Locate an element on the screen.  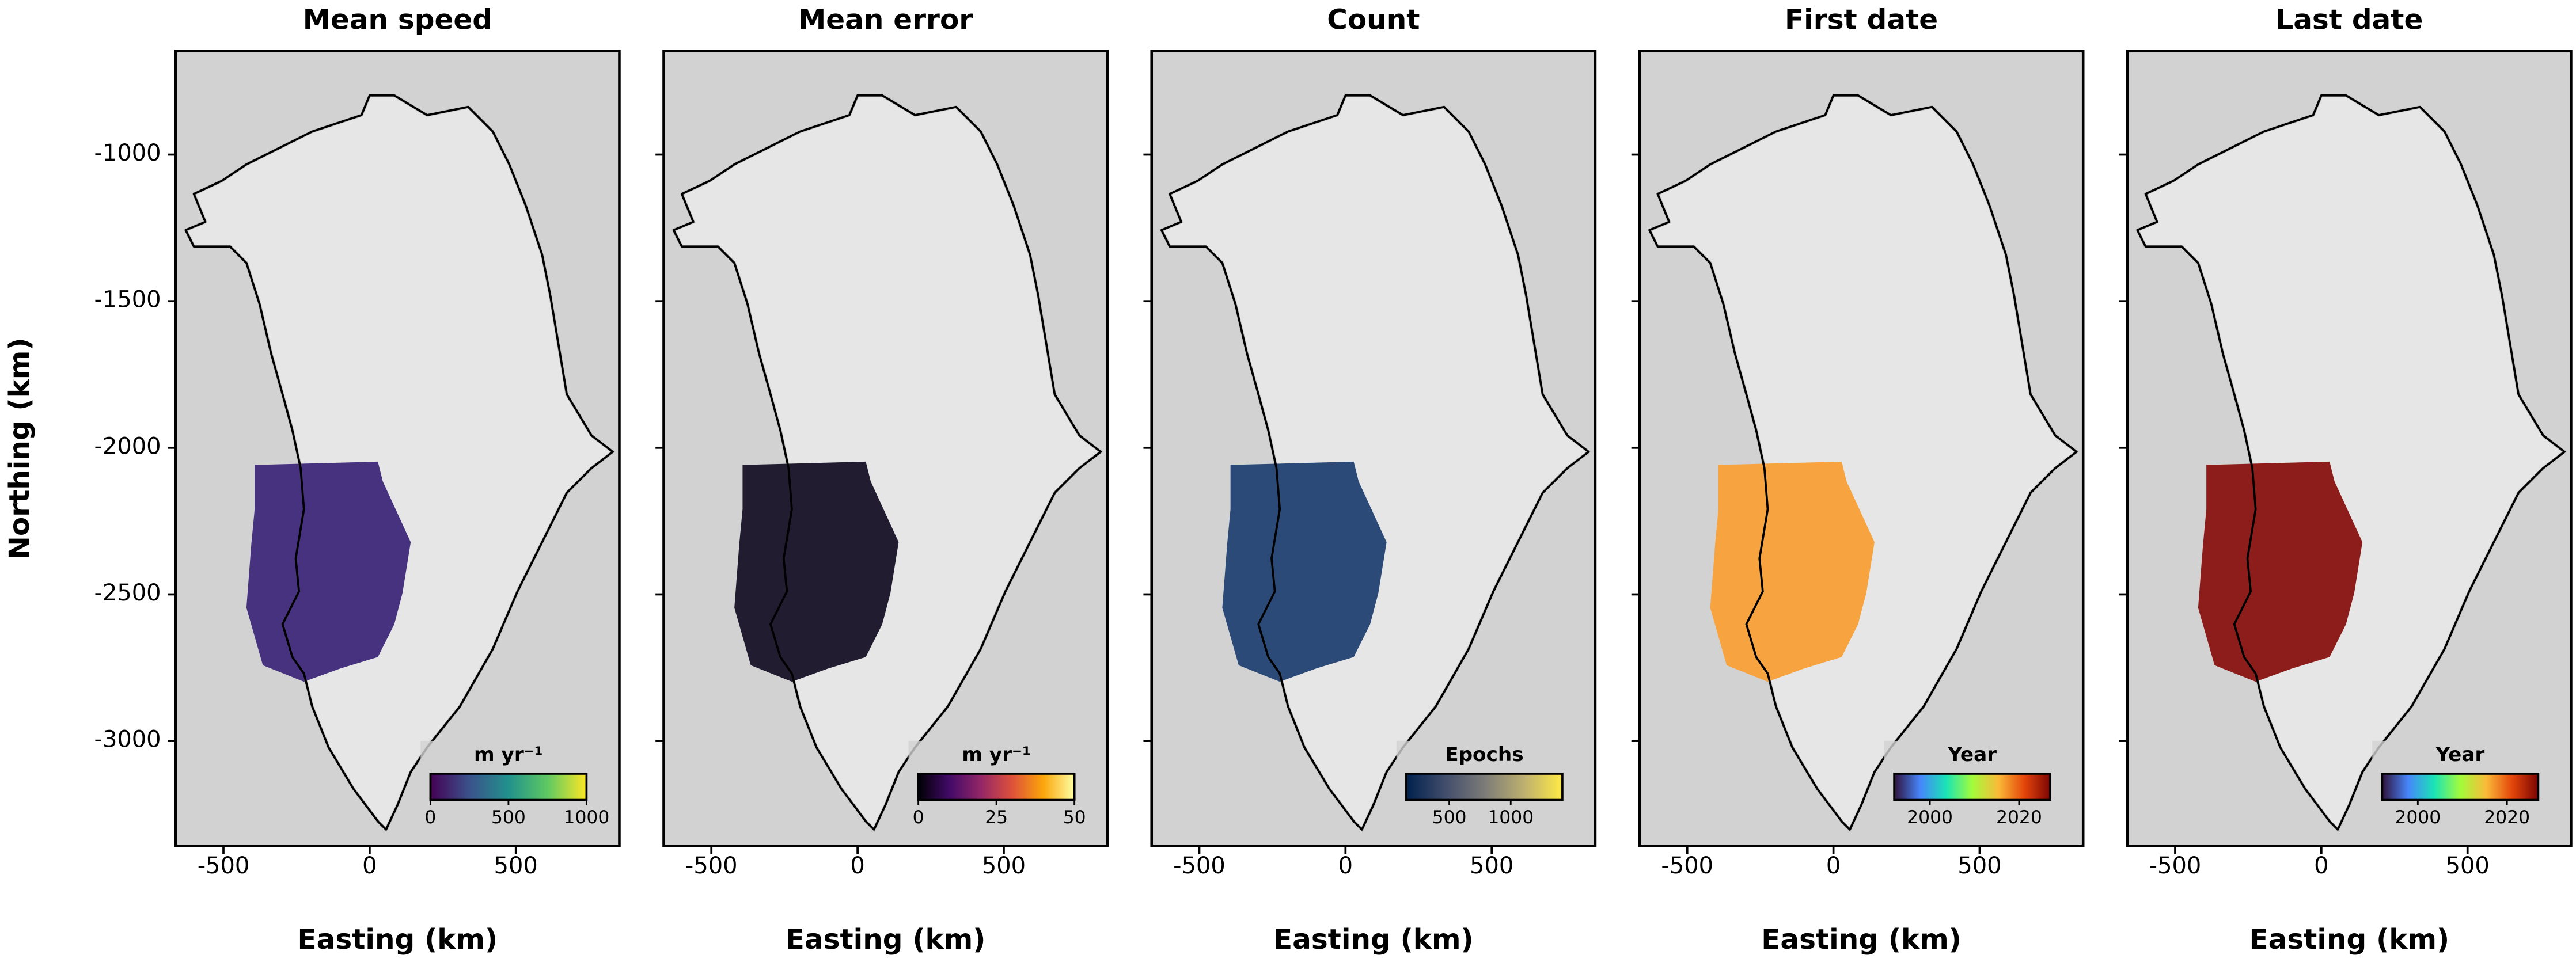
colorbar-tick-label: 25 is located at coordinates (996, 817).